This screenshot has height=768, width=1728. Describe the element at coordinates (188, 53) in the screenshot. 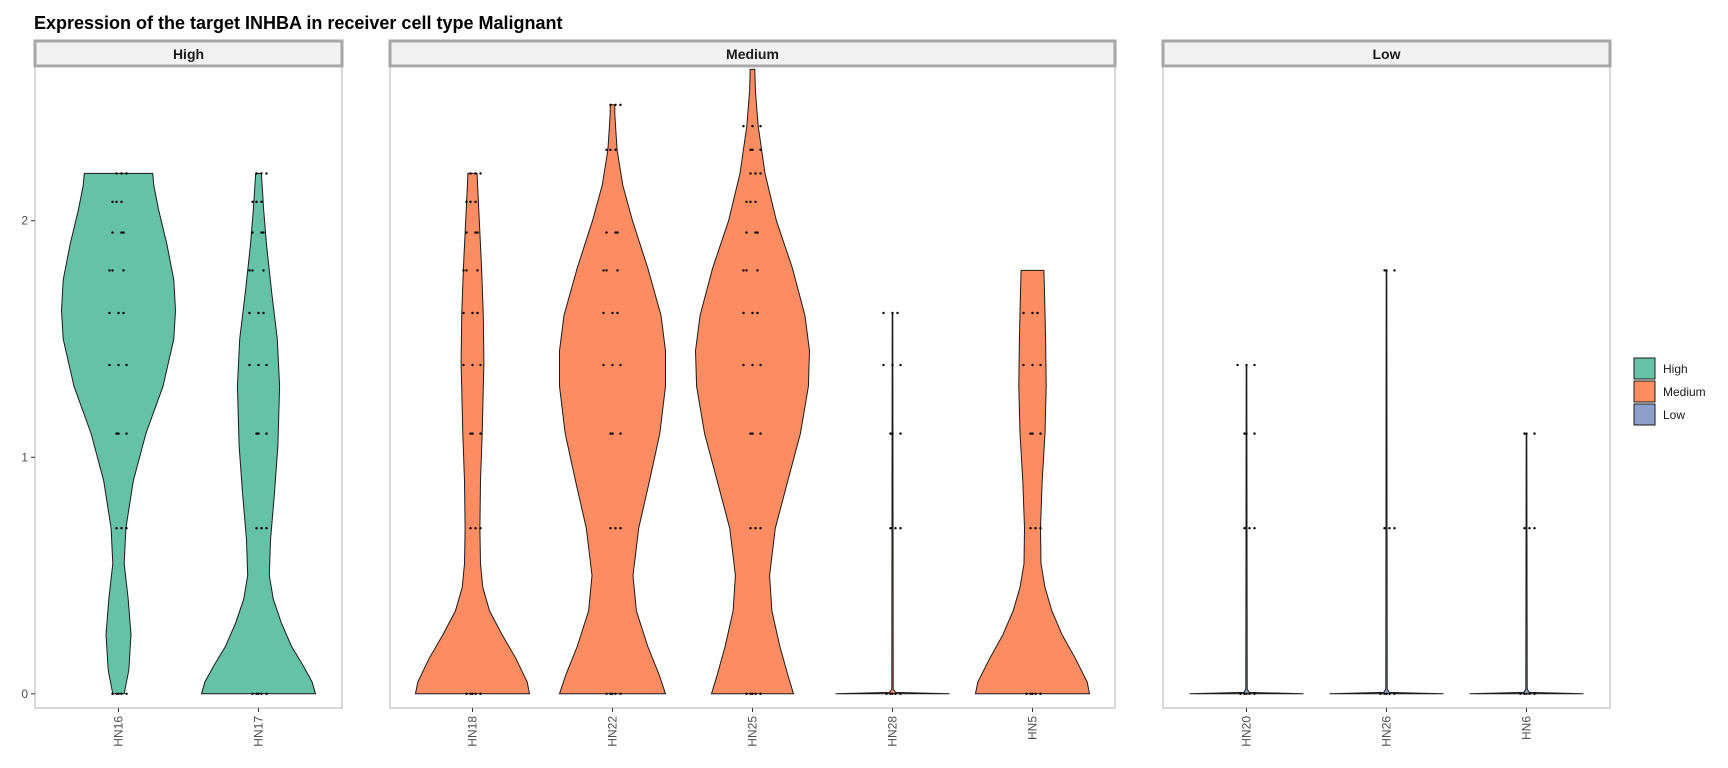

I see `facet-strip` at that location.